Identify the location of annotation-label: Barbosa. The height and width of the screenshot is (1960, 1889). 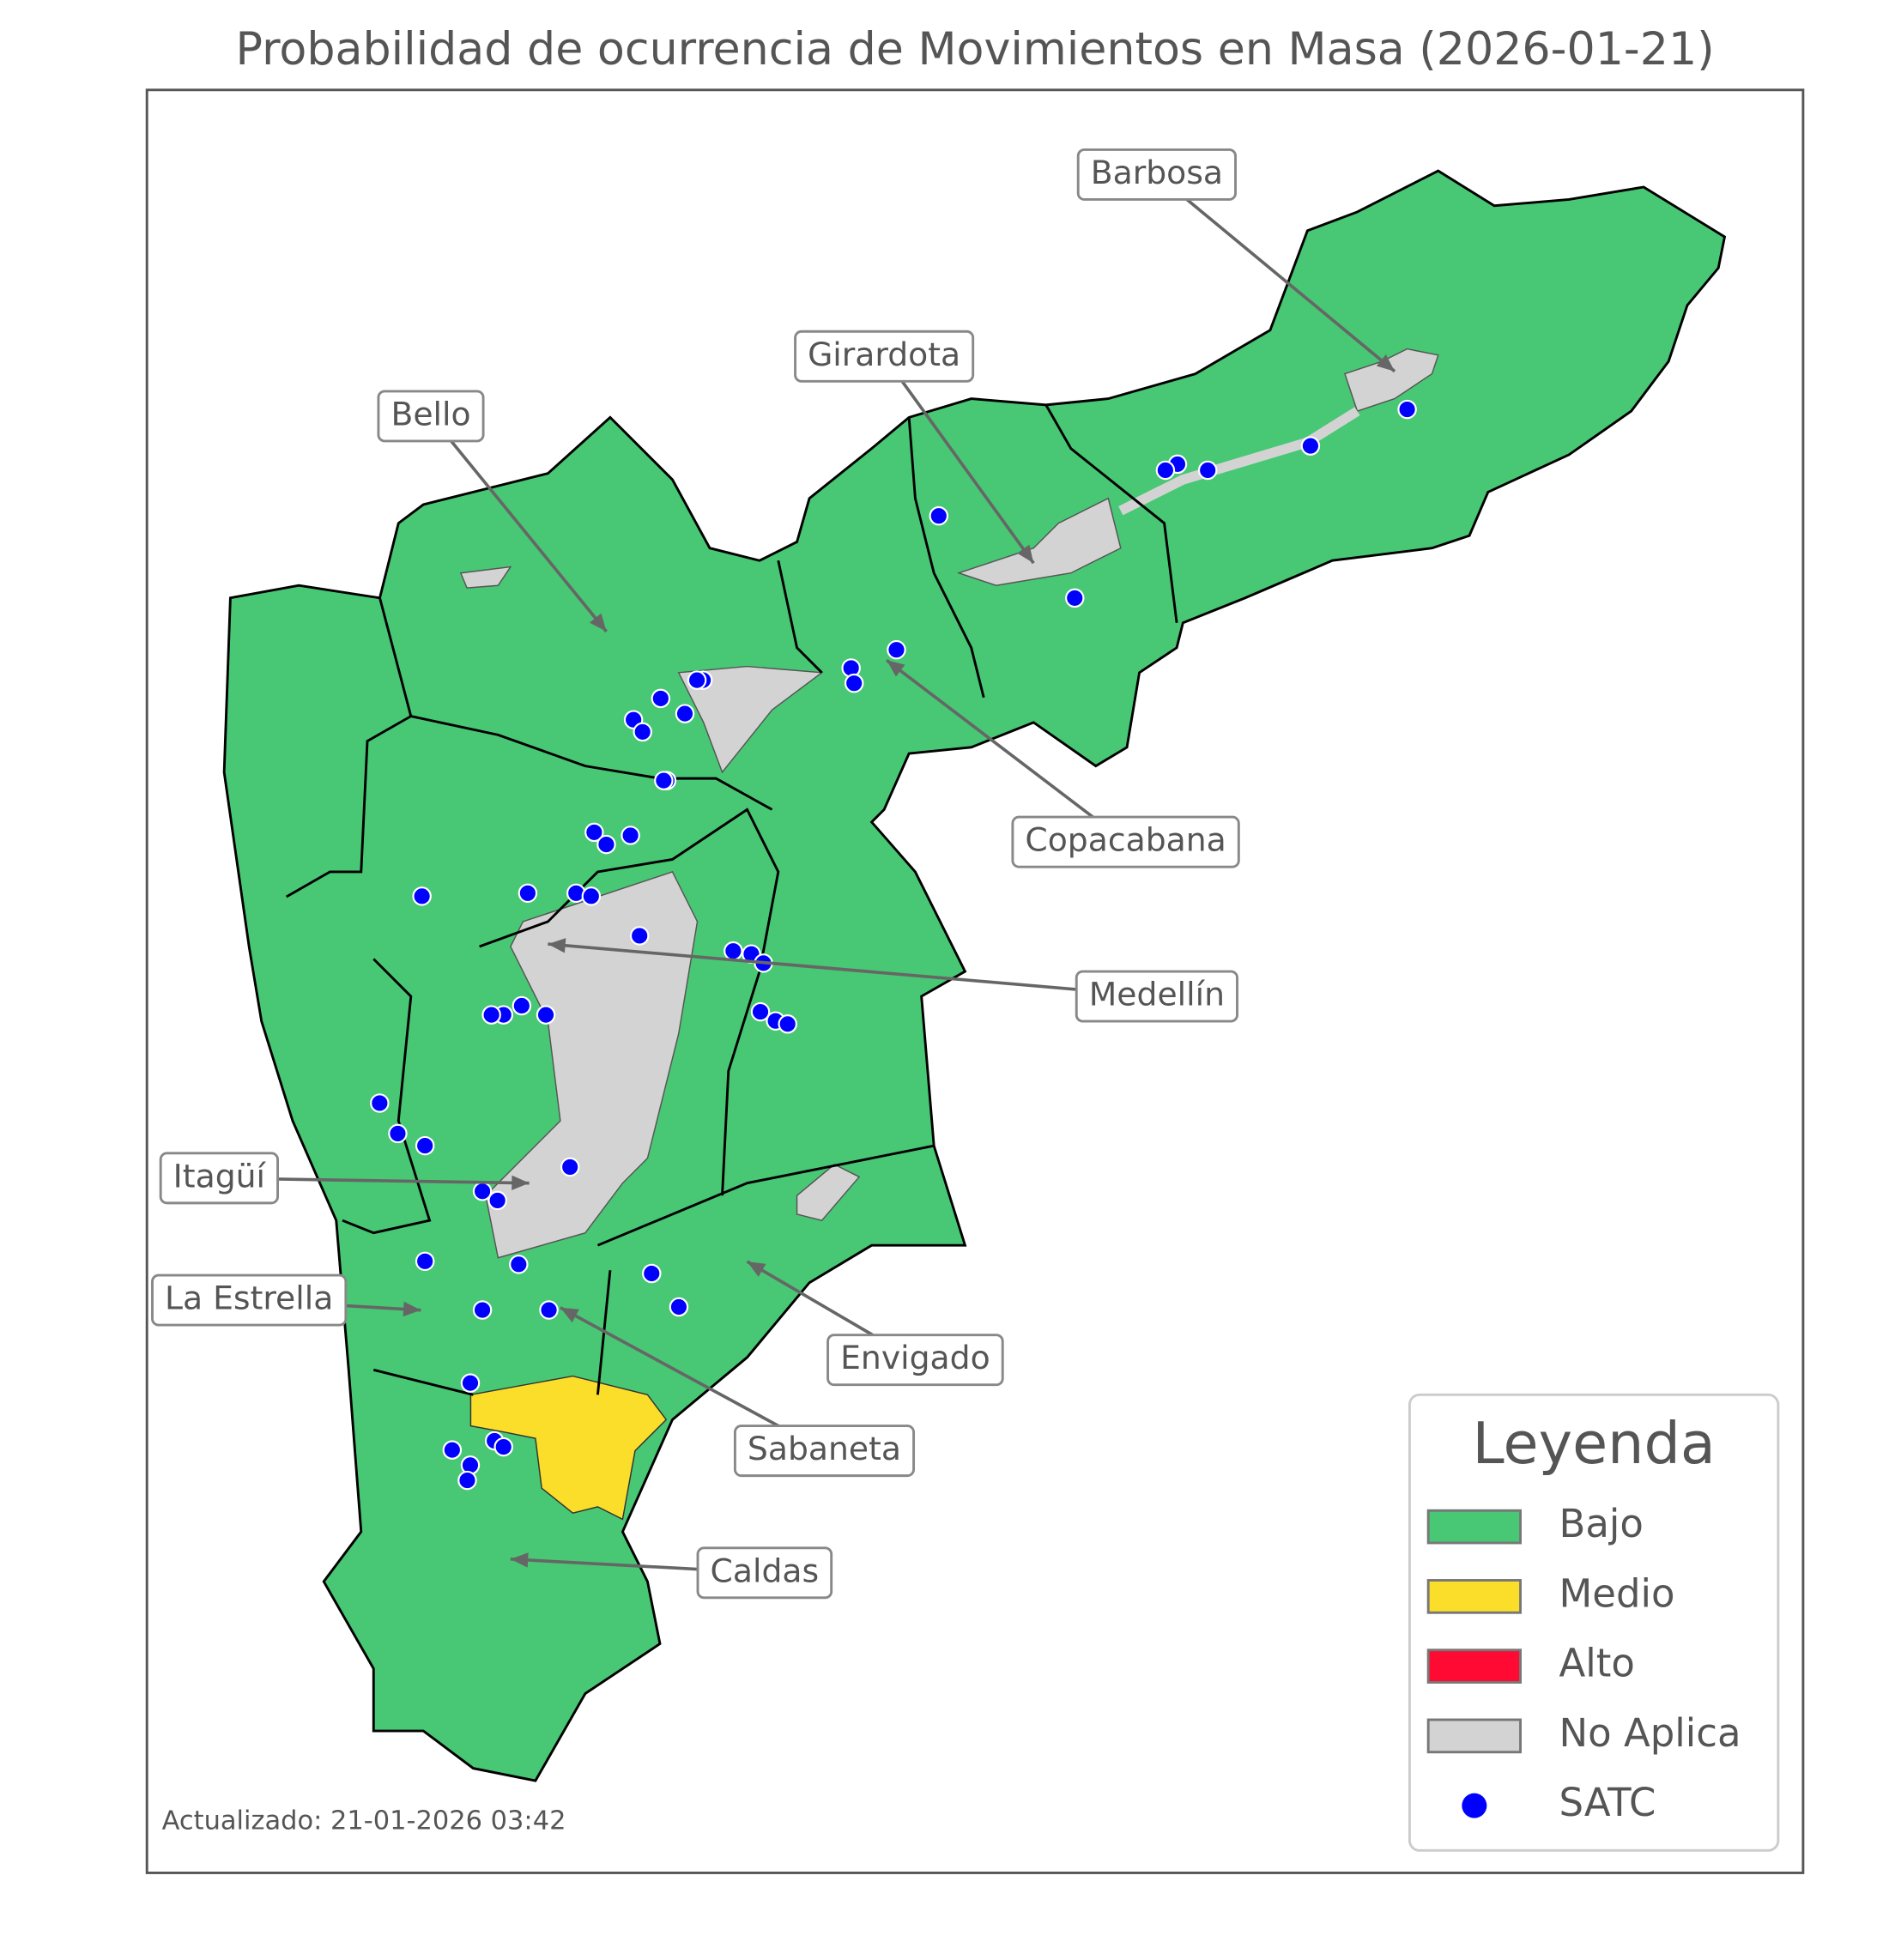
(1157, 172).